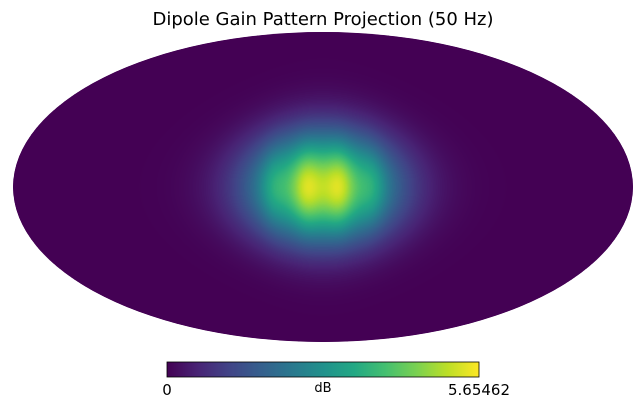 The height and width of the screenshot is (399, 636). Describe the element at coordinates (479, 390) in the screenshot. I see `colorbar-max-label: 5.65462` at that location.